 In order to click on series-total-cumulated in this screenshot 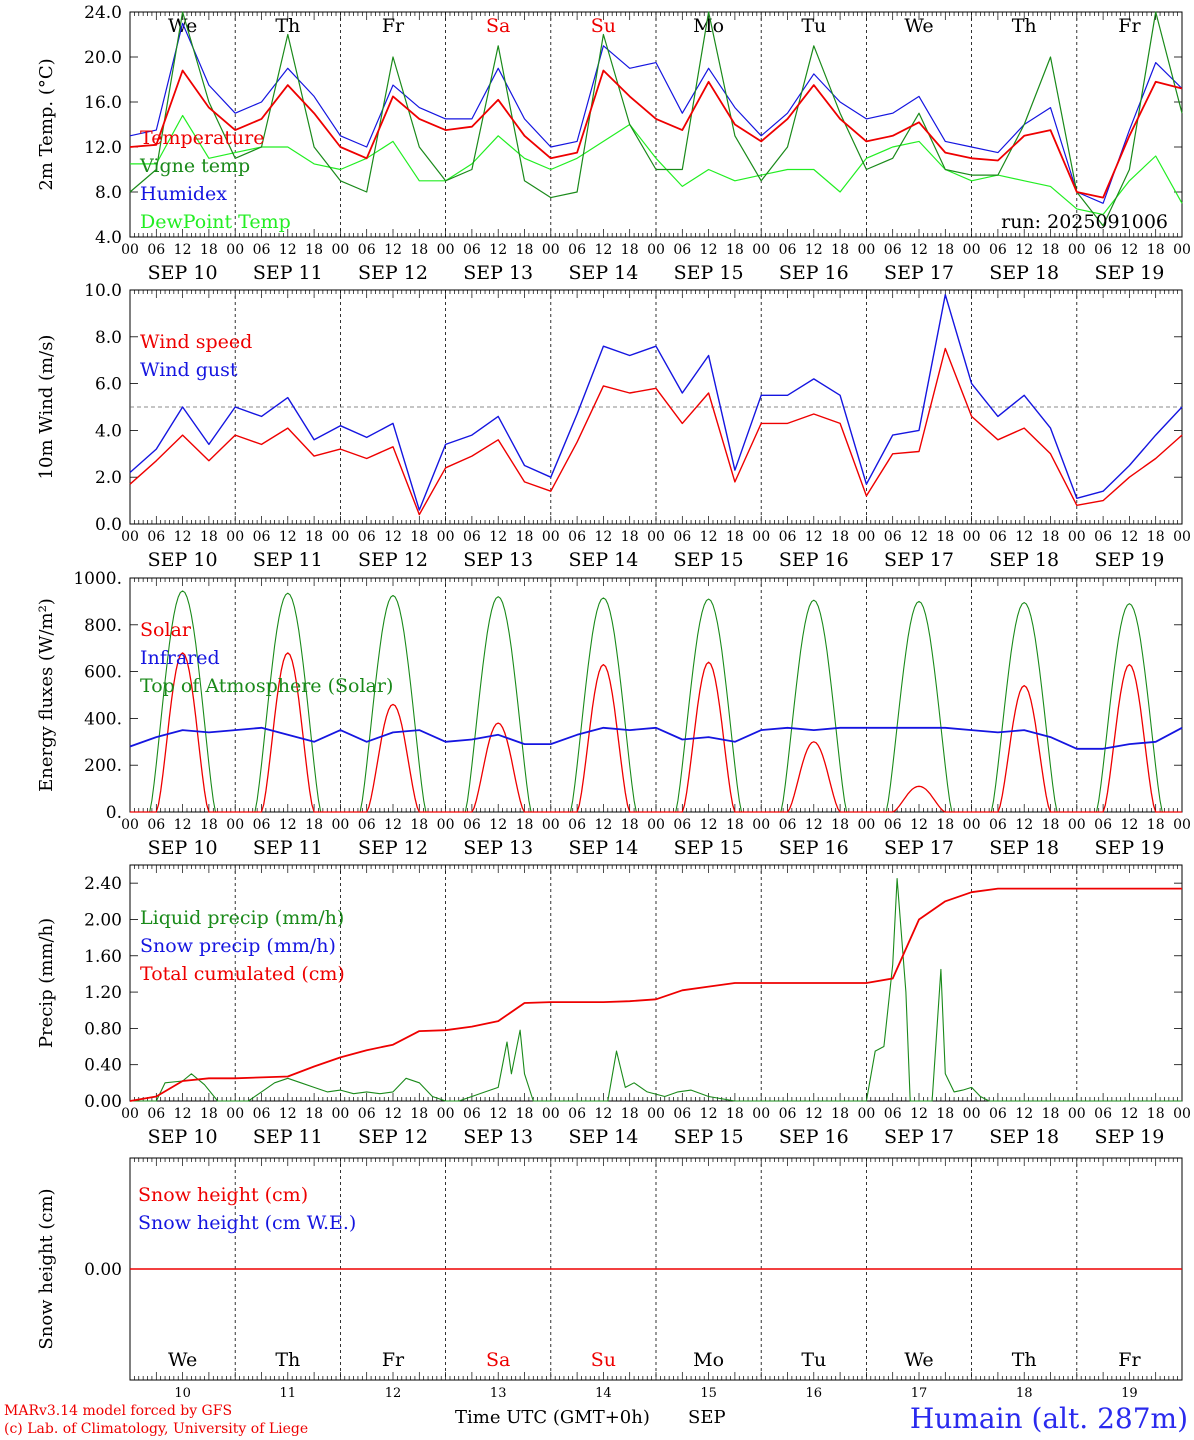, I will do `click(655, 994)`.